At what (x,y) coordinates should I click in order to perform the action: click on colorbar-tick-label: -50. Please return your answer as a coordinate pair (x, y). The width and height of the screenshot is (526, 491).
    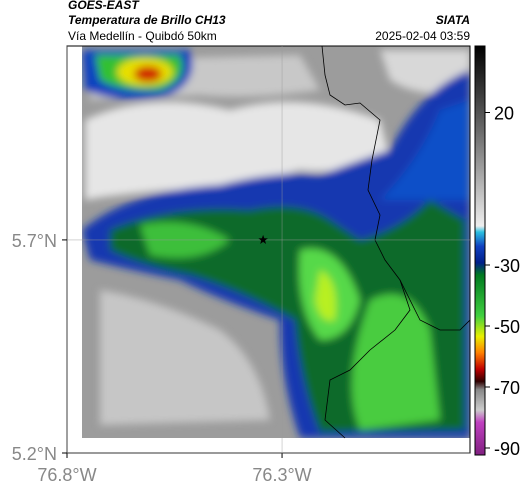
    Looking at the image, I should click on (507, 327).